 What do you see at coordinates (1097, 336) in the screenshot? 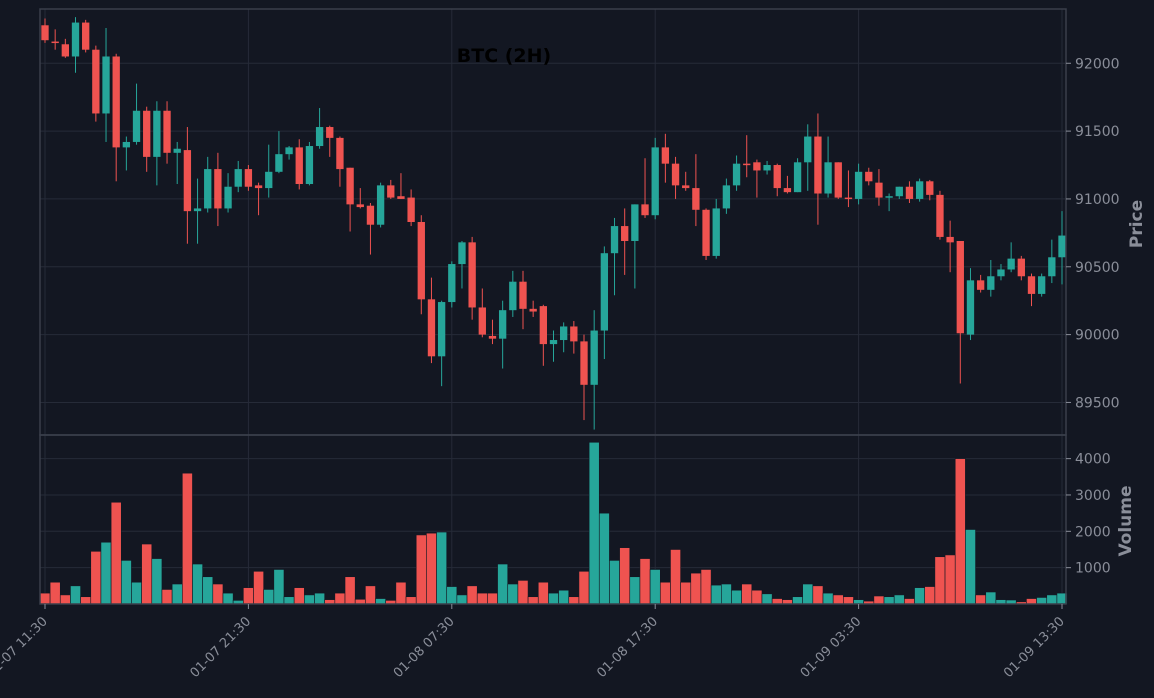
I see `price-tick-label: 90000` at bounding box center [1097, 336].